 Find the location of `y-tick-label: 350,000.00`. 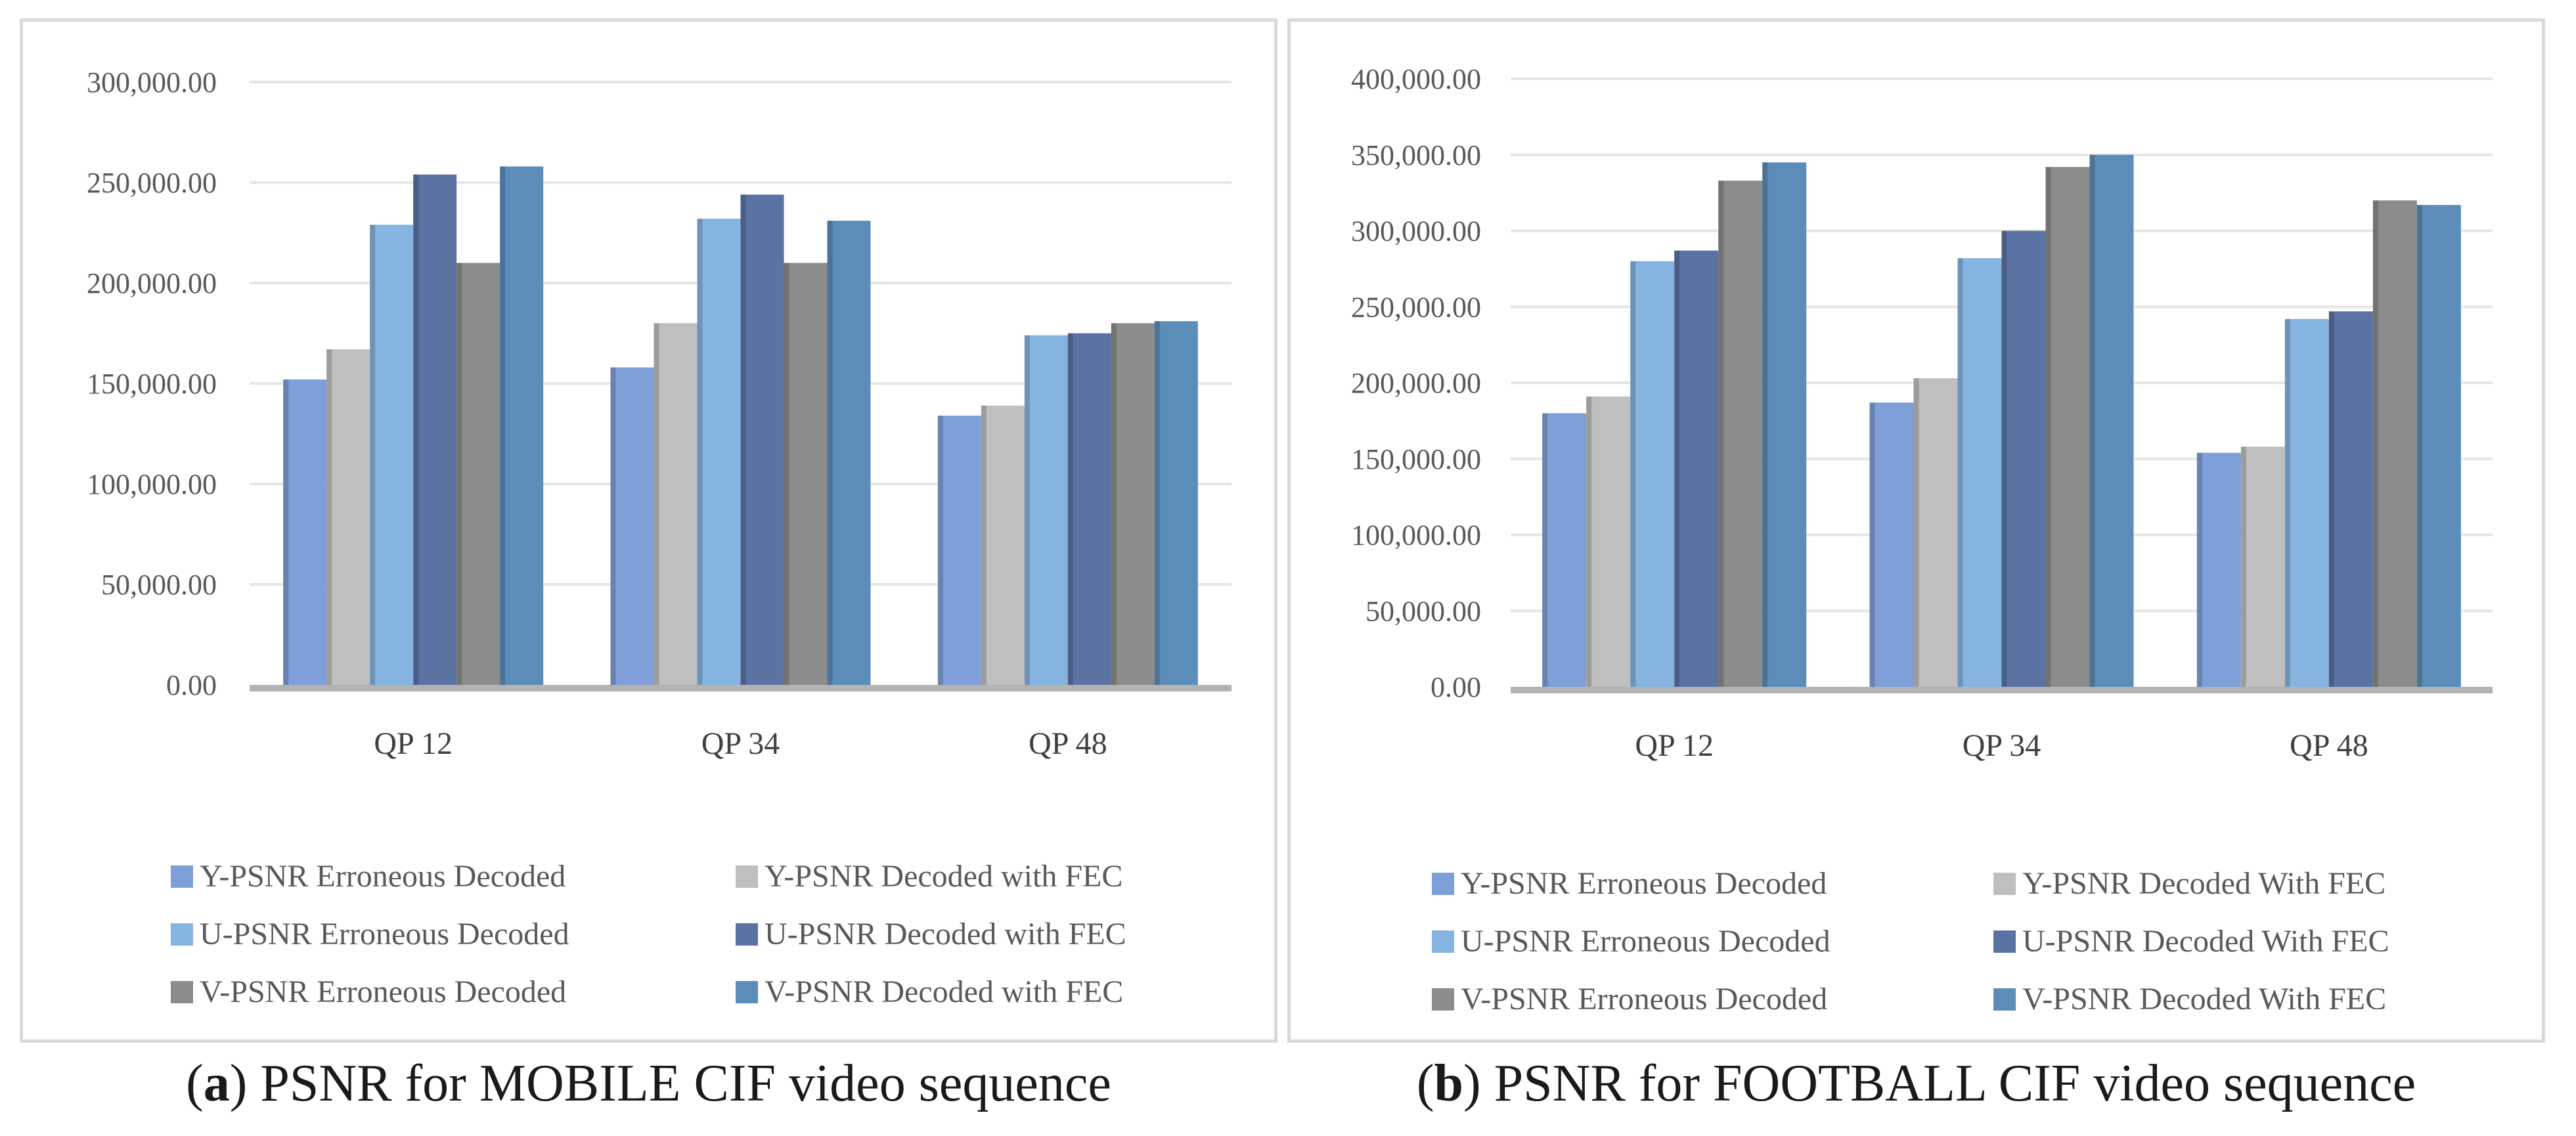

y-tick-label: 350,000.00 is located at coordinates (1416, 155).